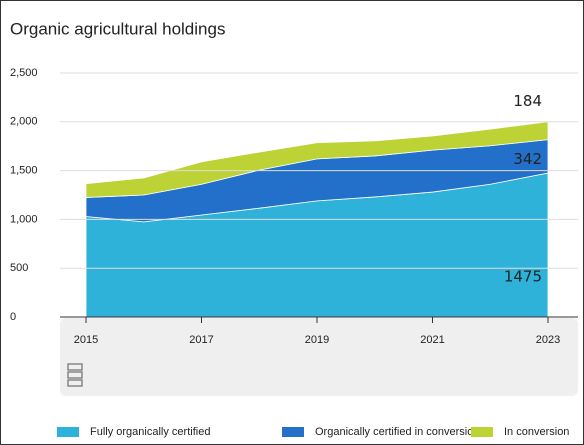 Image resolution: width=584 pixels, height=445 pixels. What do you see at coordinates (527, 101) in the screenshot?
I see `data-label: 184` at bounding box center [527, 101].